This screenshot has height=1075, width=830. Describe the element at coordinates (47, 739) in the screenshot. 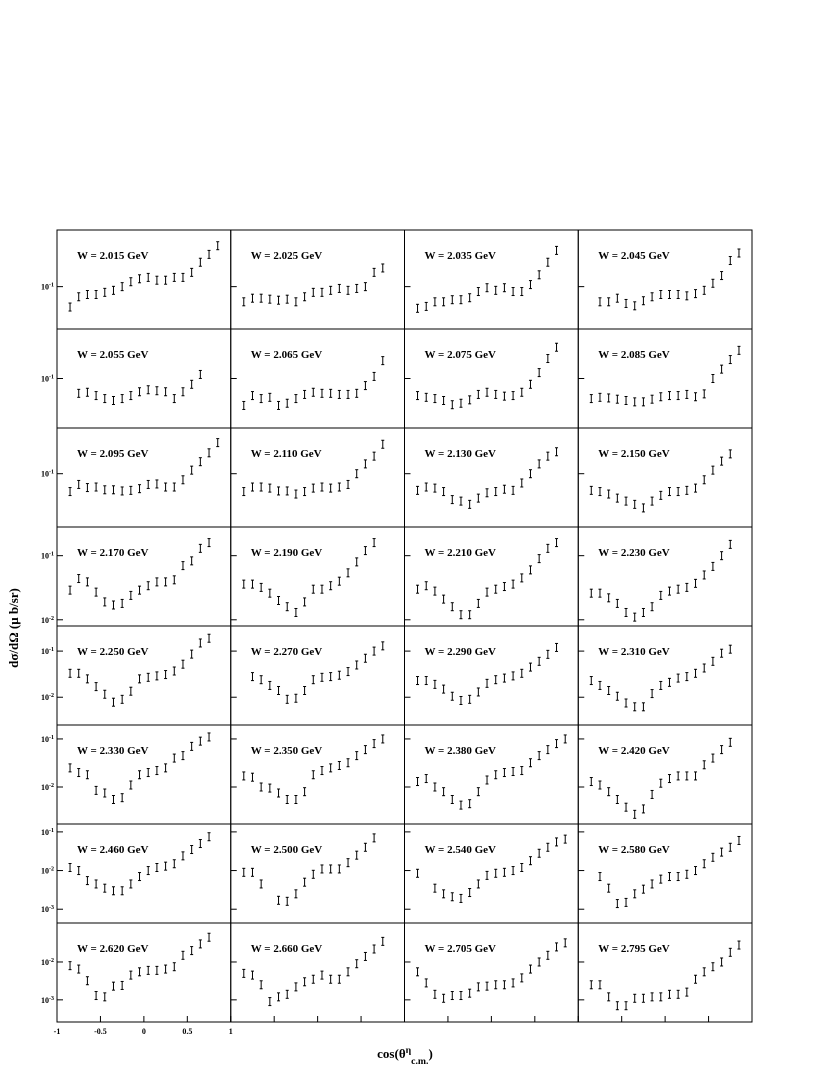

I see `y-tick-label: 10⁻¹` at that location.